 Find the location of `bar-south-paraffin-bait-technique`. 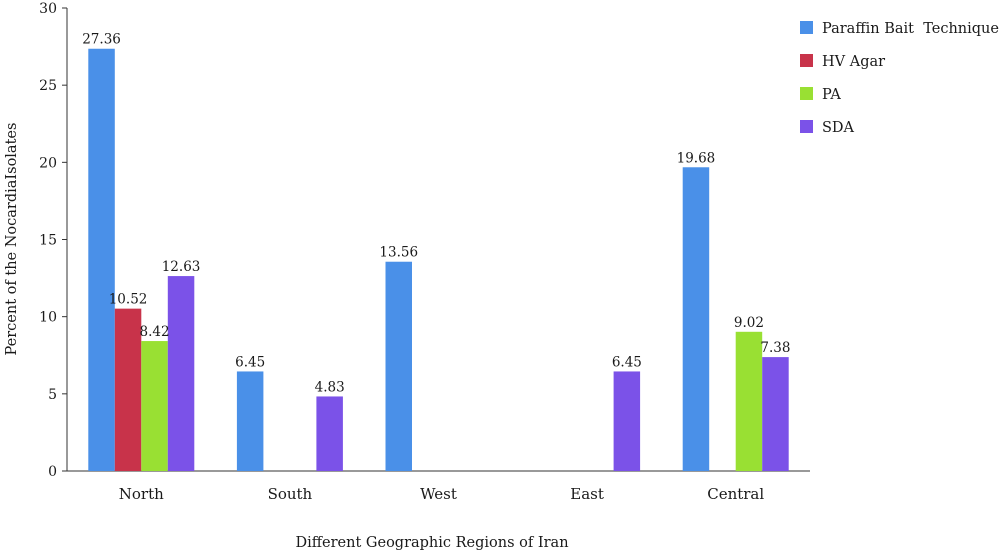

bar-south-paraffin-bait-technique is located at coordinates (250, 421).